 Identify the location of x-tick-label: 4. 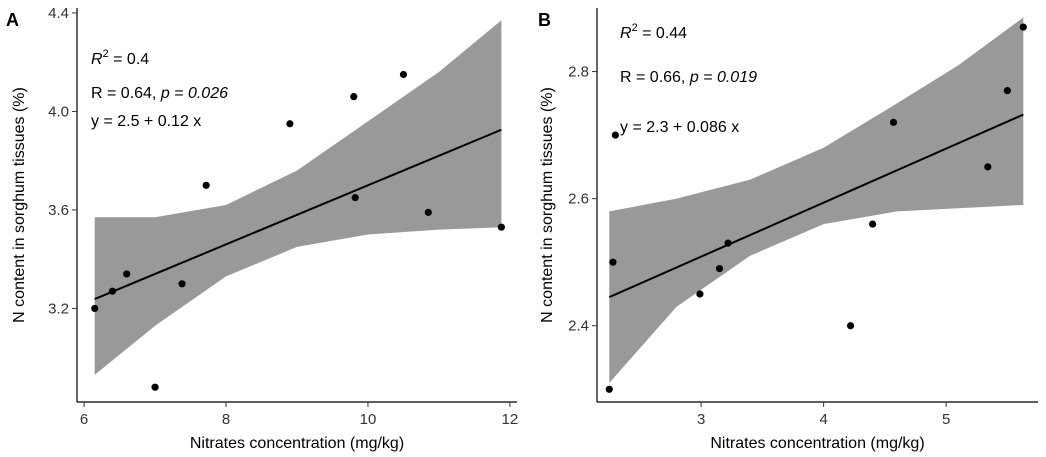
(823, 419).